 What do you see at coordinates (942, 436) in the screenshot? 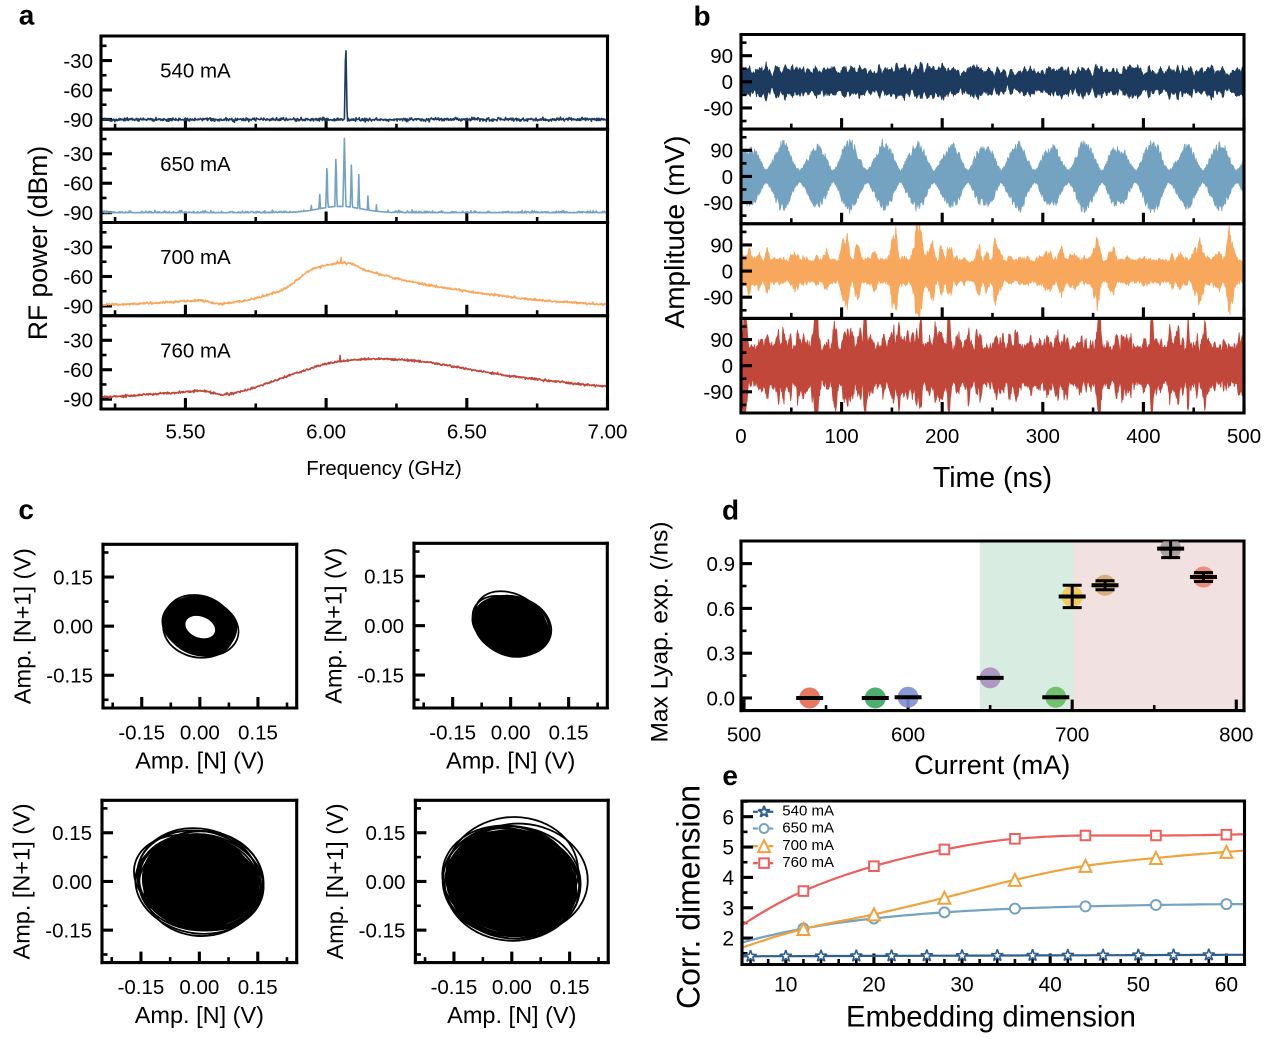
I see `svg-text: 200` at bounding box center [942, 436].